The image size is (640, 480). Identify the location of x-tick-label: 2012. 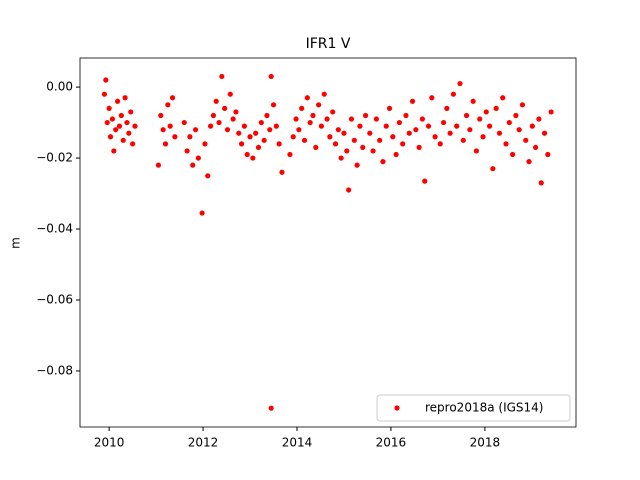
(203, 443).